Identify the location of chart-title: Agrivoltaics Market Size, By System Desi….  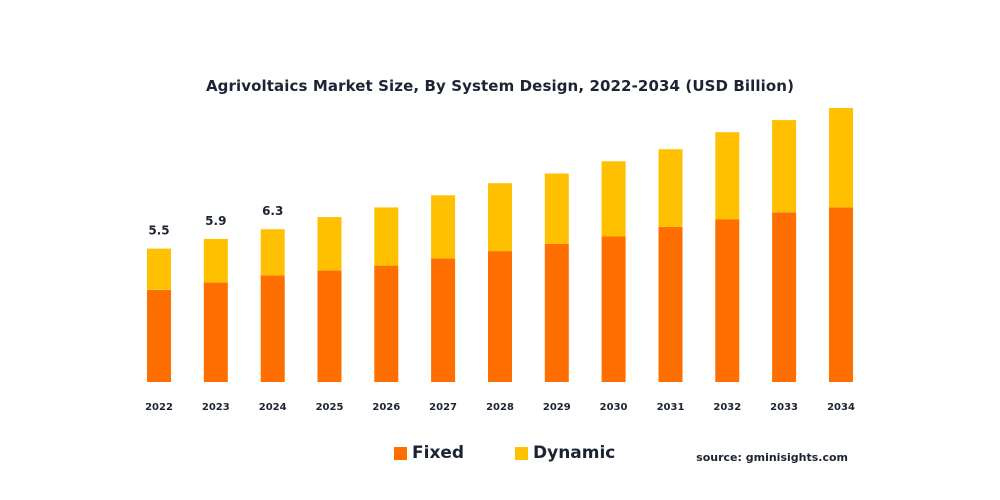
(500, 86).